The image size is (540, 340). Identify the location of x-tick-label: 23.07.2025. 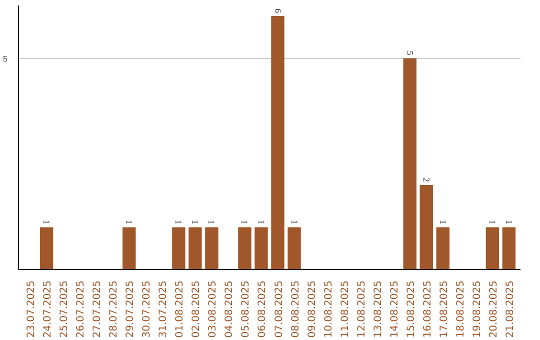
(32, 309).